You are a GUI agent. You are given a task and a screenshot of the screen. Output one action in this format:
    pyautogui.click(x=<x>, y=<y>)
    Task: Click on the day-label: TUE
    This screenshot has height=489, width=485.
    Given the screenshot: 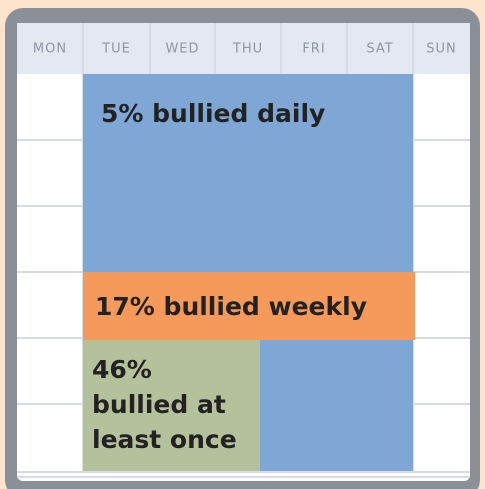 What is the action you would take?
    pyautogui.click(x=116, y=49)
    